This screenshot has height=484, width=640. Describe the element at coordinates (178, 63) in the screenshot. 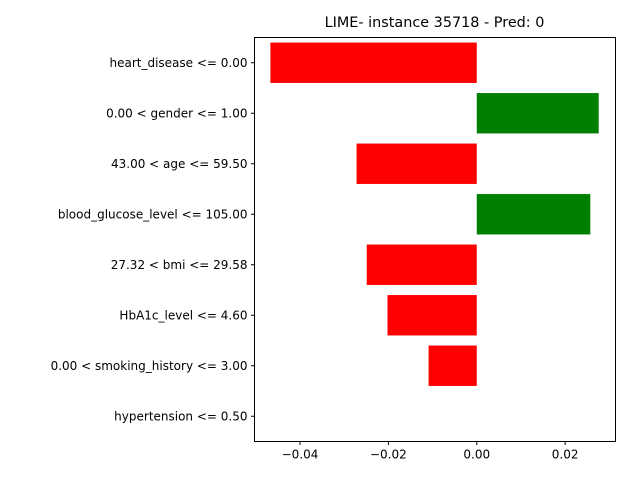

I see `y-tick-label-0: heart_disease <= 0.00` at that location.